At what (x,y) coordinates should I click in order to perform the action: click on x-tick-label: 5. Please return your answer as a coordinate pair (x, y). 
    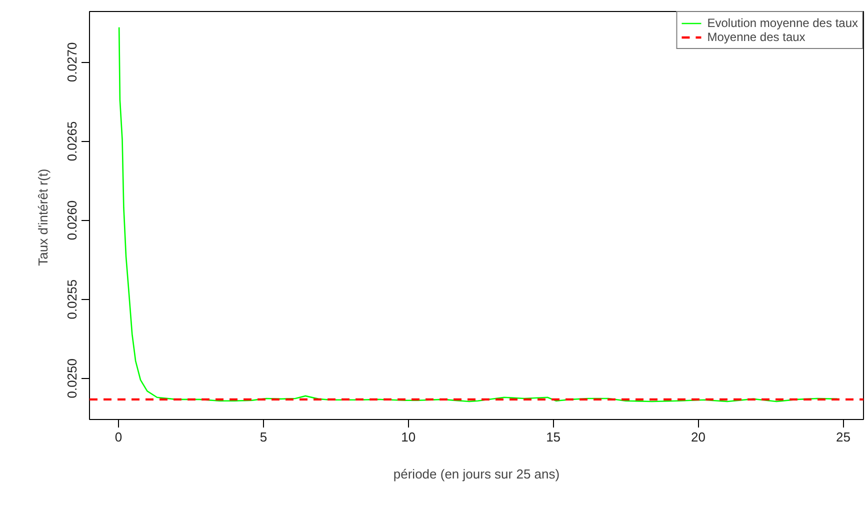
    Looking at the image, I should click on (264, 437).